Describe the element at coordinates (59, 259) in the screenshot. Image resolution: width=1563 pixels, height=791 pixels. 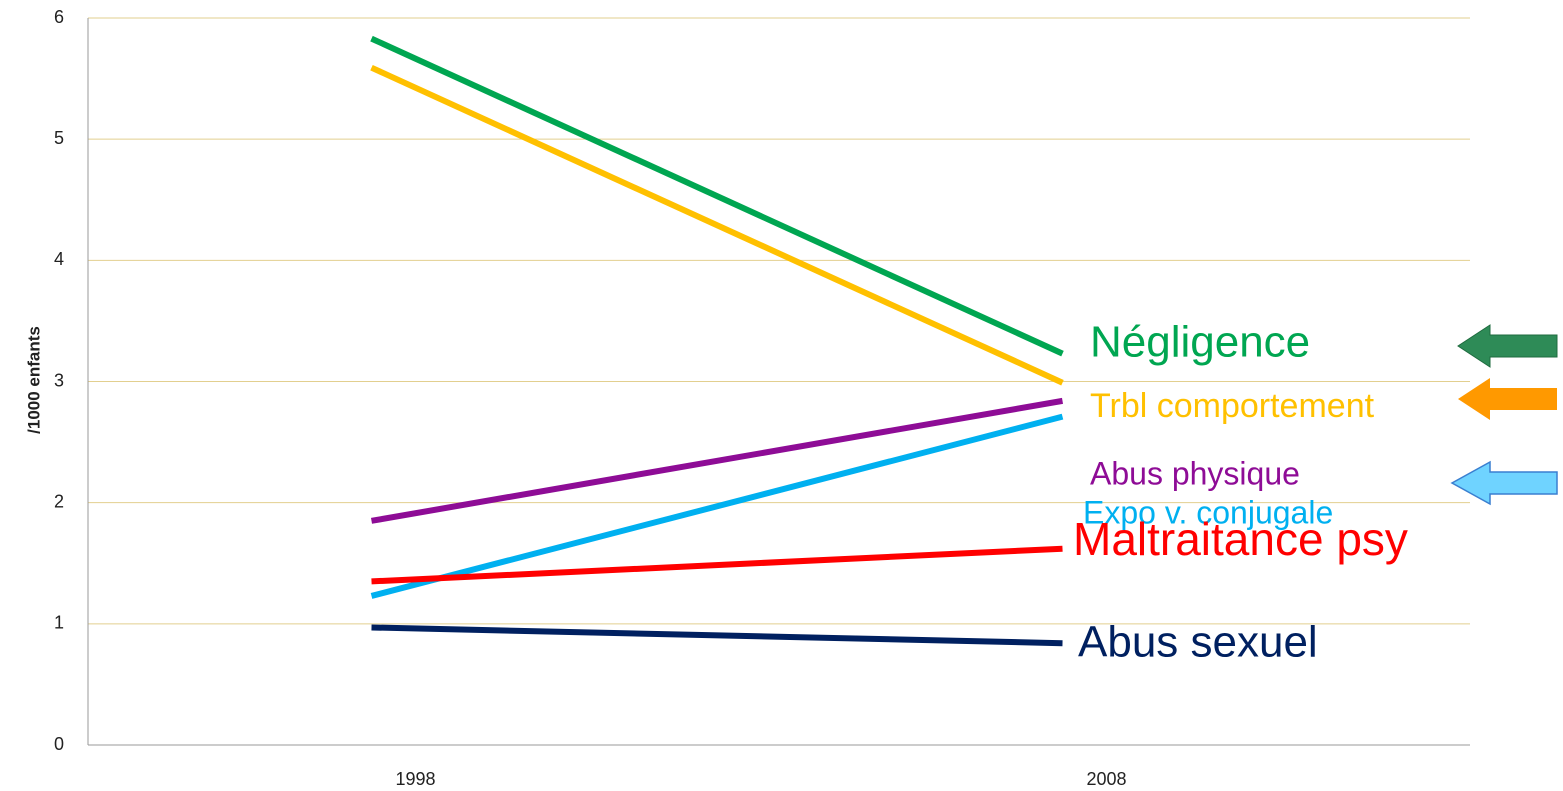
I see `y-tick-label: 4` at that location.